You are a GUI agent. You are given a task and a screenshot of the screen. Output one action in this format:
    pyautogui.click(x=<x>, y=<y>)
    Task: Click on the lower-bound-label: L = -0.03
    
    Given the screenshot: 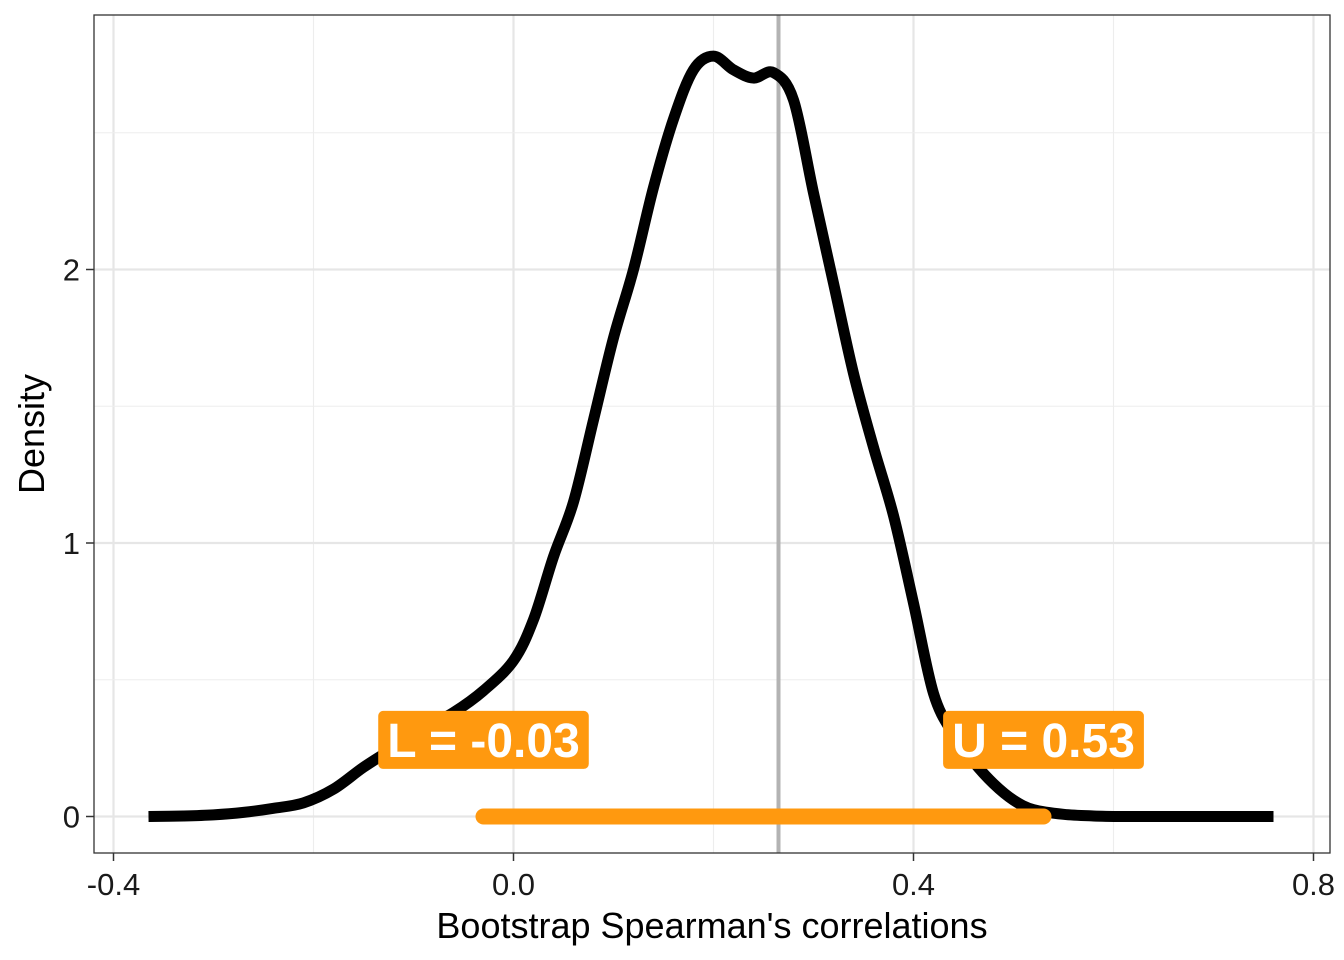 What is the action you would take?
    pyautogui.click(x=483, y=739)
    